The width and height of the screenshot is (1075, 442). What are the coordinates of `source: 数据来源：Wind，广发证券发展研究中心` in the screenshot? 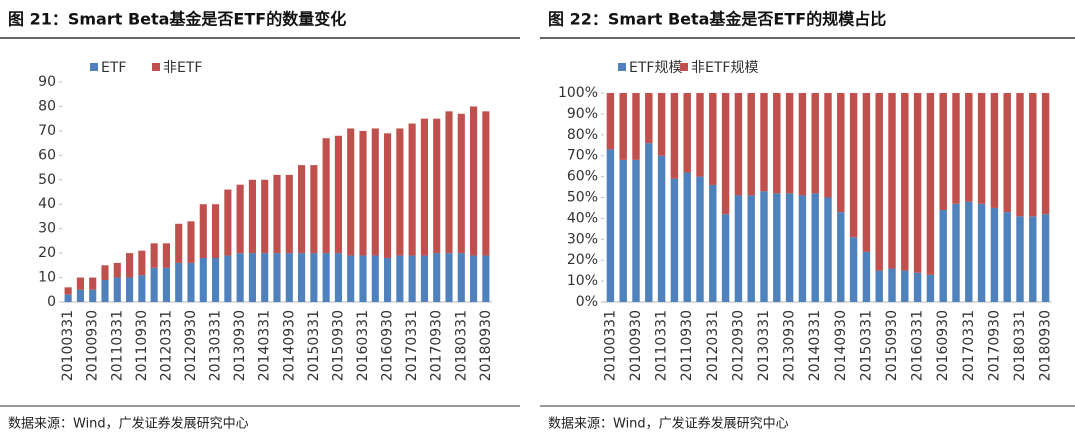 It's located at (668, 424).